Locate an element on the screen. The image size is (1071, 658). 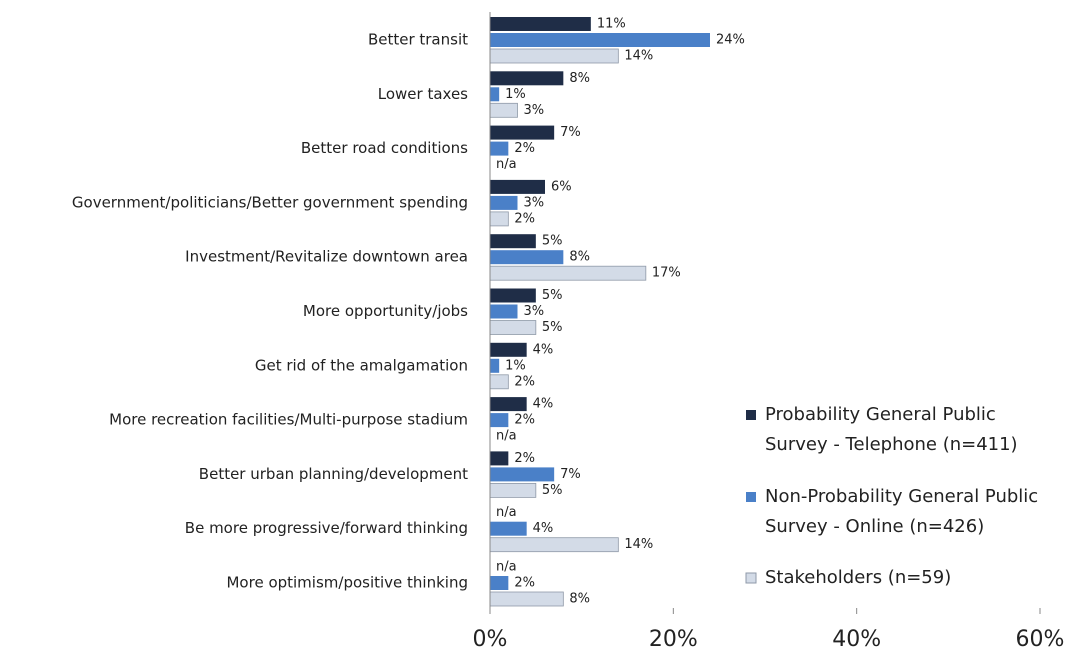
data-label: 17% is located at coordinates (666, 273).